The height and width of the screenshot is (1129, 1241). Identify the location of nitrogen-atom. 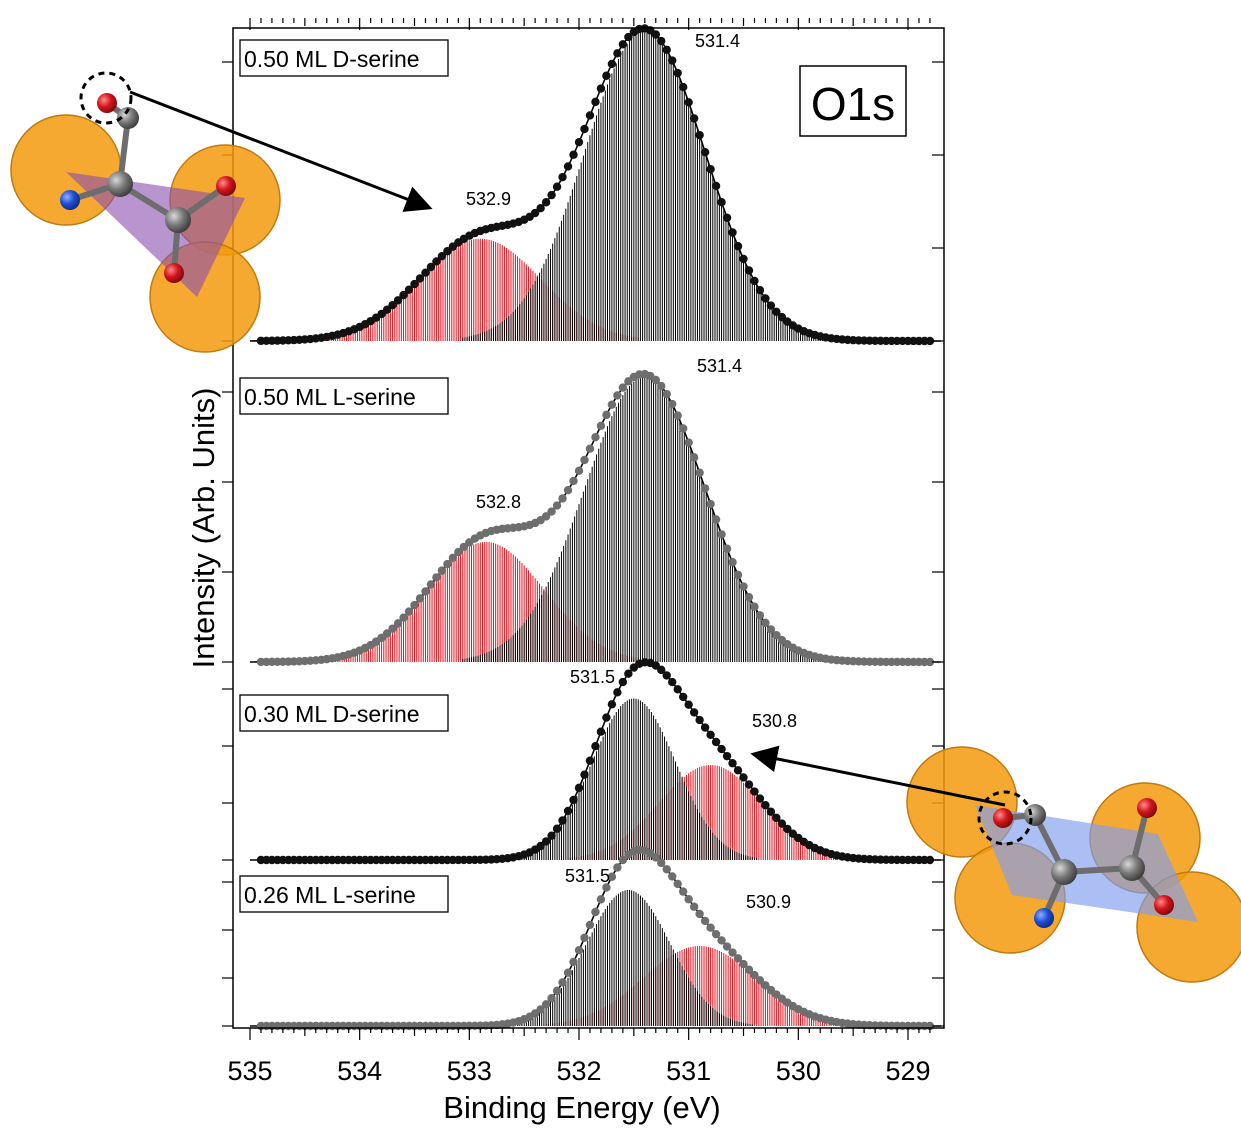
(1044, 918).